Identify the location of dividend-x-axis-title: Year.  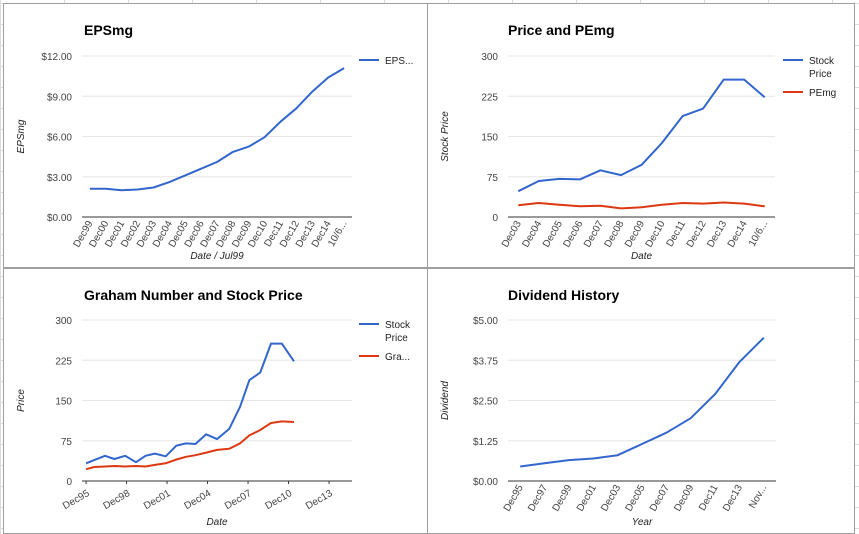
(642, 522).